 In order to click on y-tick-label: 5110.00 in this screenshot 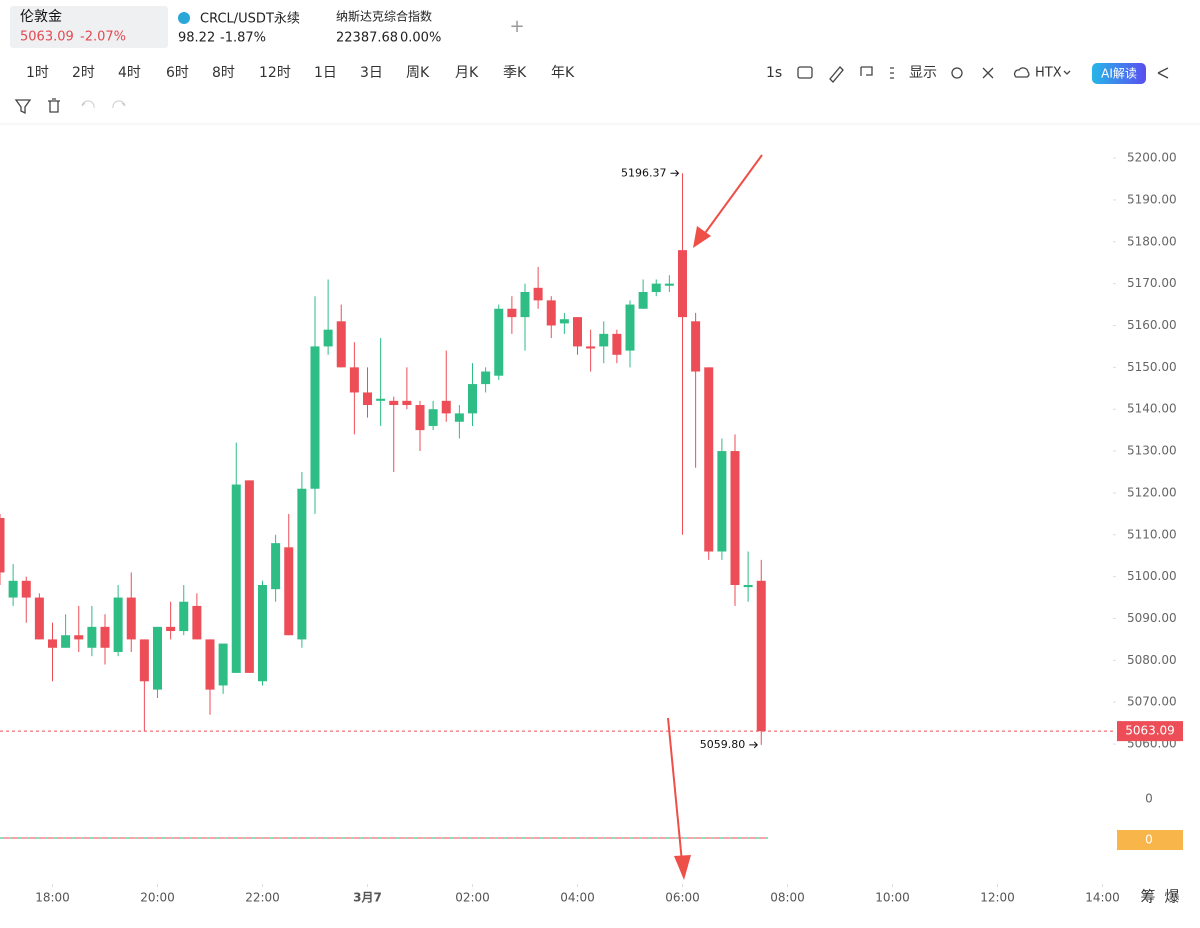, I will do `click(1152, 534)`.